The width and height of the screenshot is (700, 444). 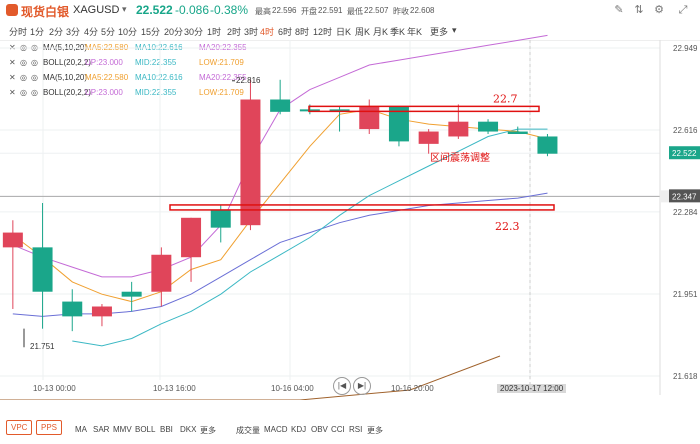 I want to click on main-indicator-option: MA, so click(x=81, y=429).